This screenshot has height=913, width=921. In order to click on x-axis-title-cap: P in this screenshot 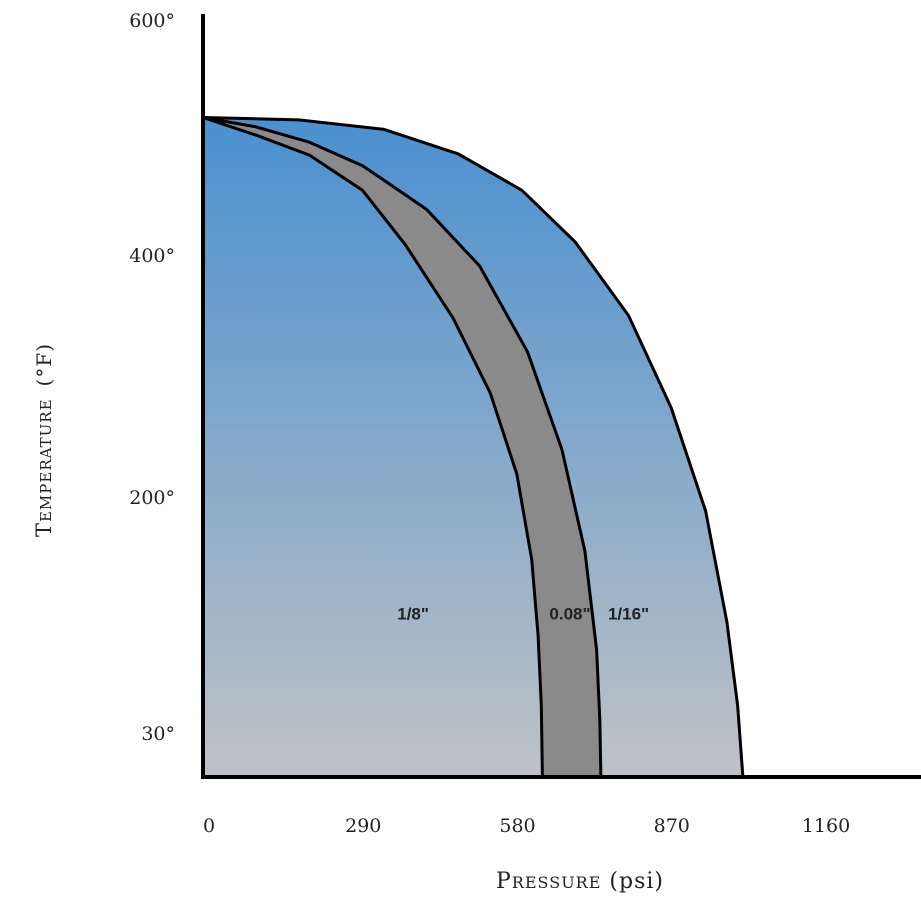, I will do `click(504, 881)`.